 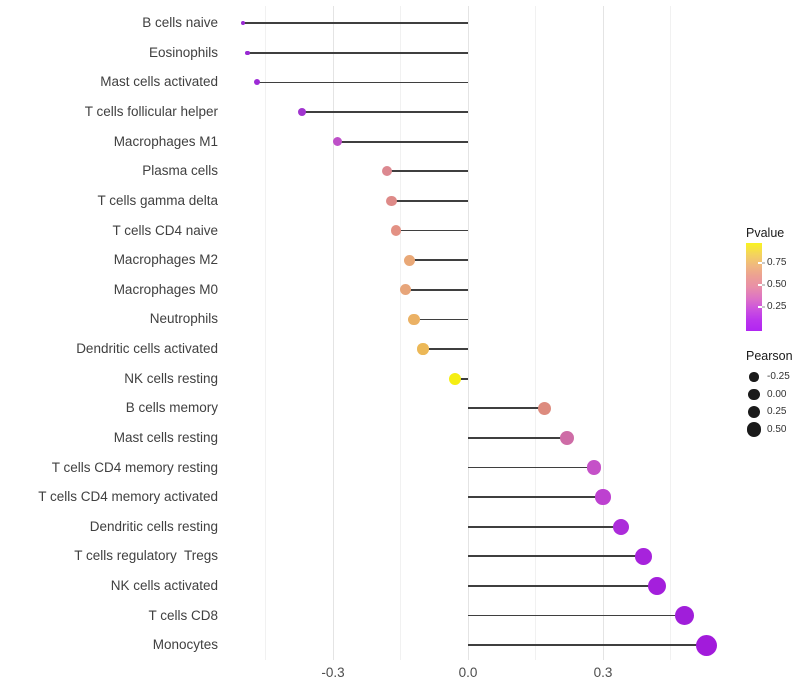 I want to click on y-axis-label: NK cells resting, so click(x=171, y=378).